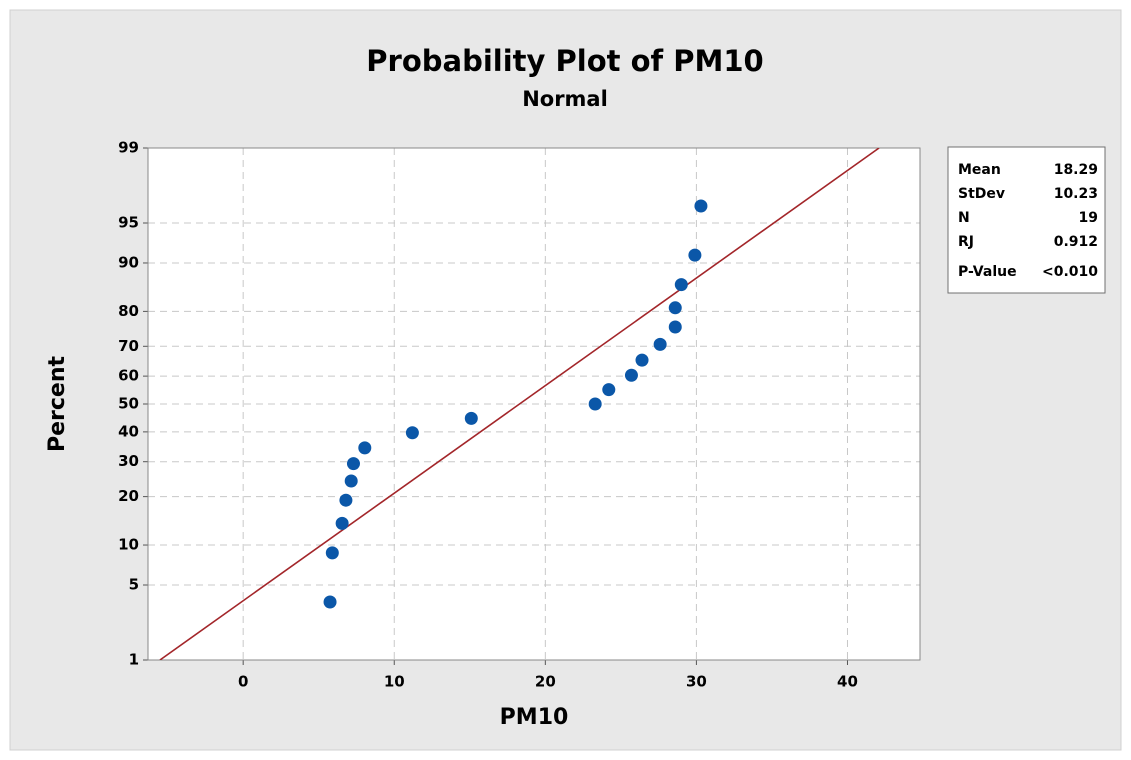 Image resolution: width=1131 pixels, height=760 pixels. I want to click on chart-subtitle: Normal, so click(565, 99).